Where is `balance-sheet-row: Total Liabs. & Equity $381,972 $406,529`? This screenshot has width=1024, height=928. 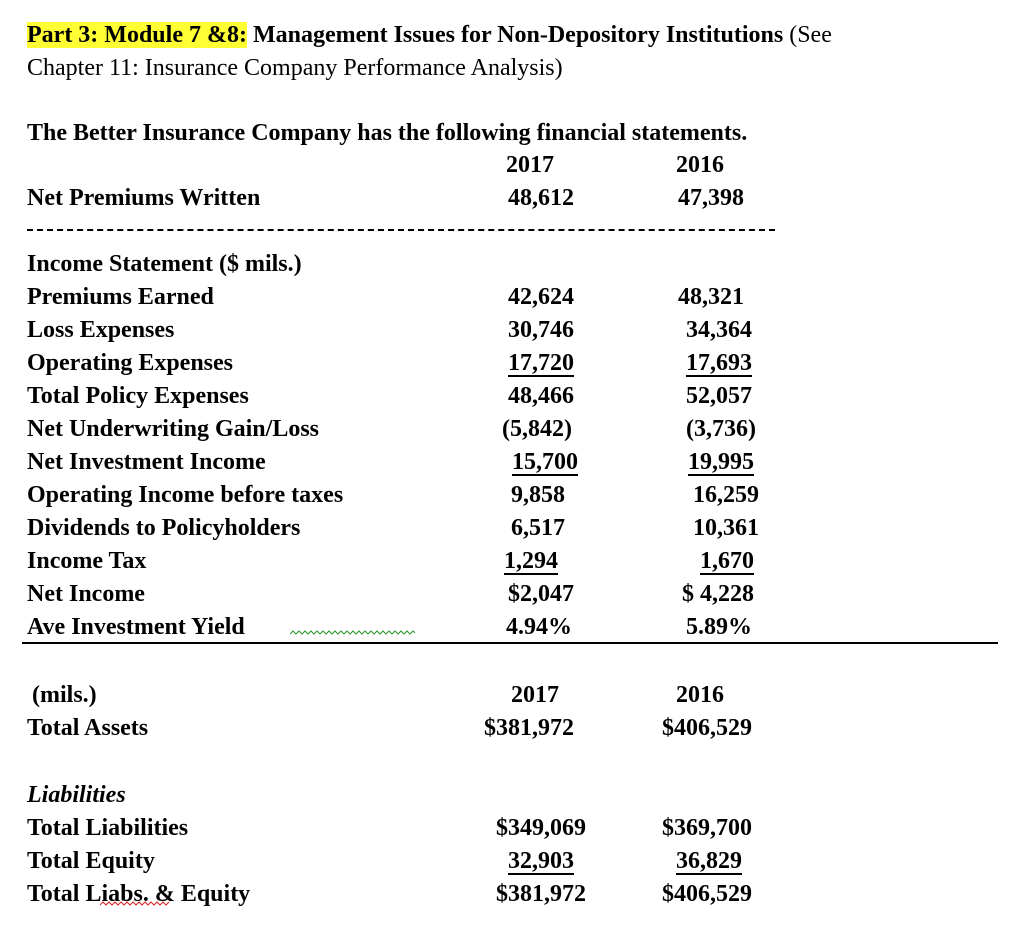 balance-sheet-row: Total Liabs. & Equity $381,972 $406,529 is located at coordinates (512, 894).